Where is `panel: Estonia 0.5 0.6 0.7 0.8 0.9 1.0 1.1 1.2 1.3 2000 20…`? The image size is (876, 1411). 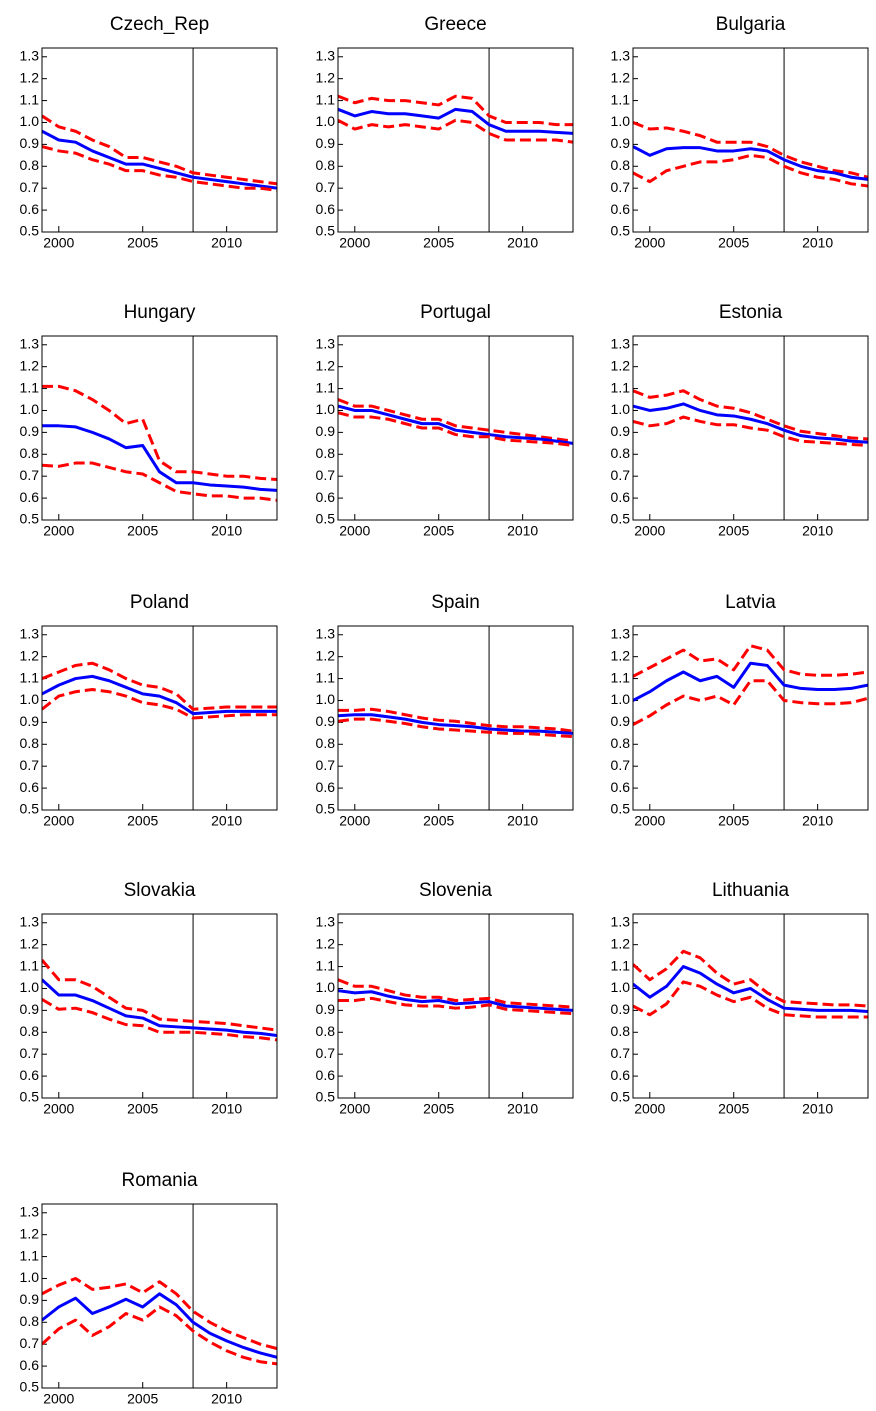 panel: Estonia 0.5 0.6 0.7 0.8 0.9 1.0 1.1 1.2 1.3 2000 20… is located at coordinates (740, 420).